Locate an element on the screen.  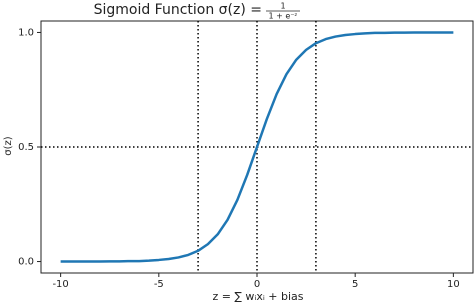
x-axis-label: z = ∑ wᵢxᵢ + bias is located at coordinates (257, 296).